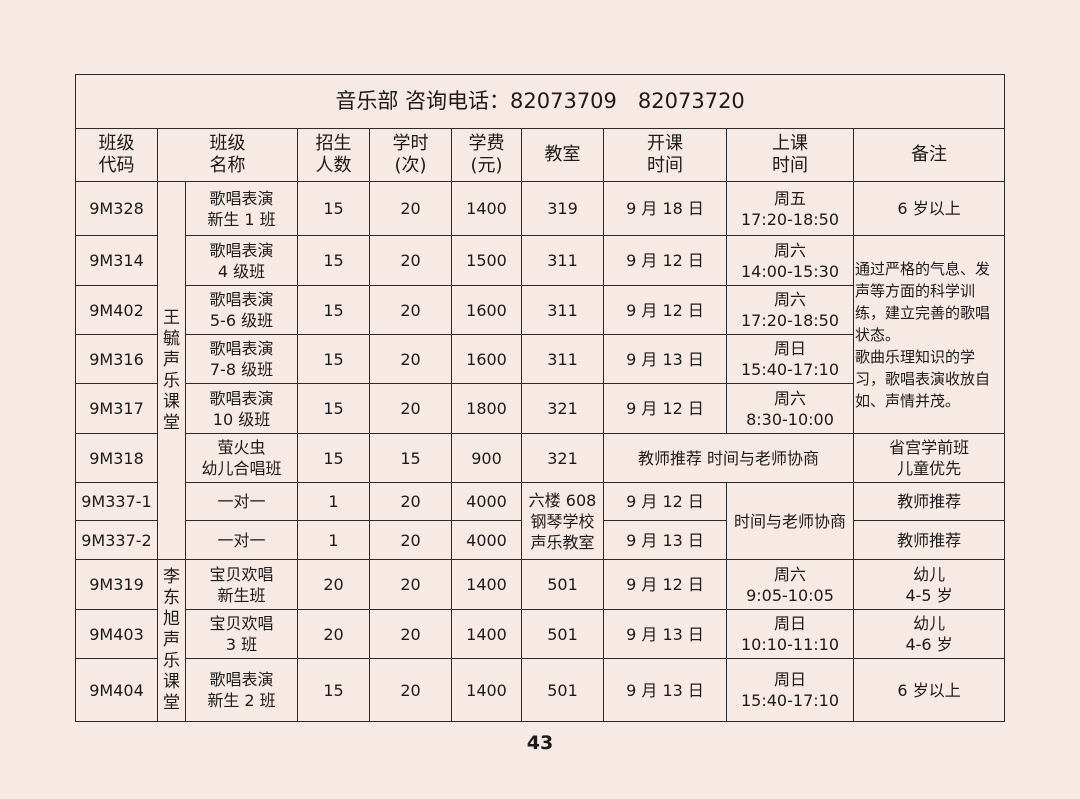  Describe the element at coordinates (929, 584) in the screenshot. I see `cell-note: 幼儿 4-5 岁` at that location.